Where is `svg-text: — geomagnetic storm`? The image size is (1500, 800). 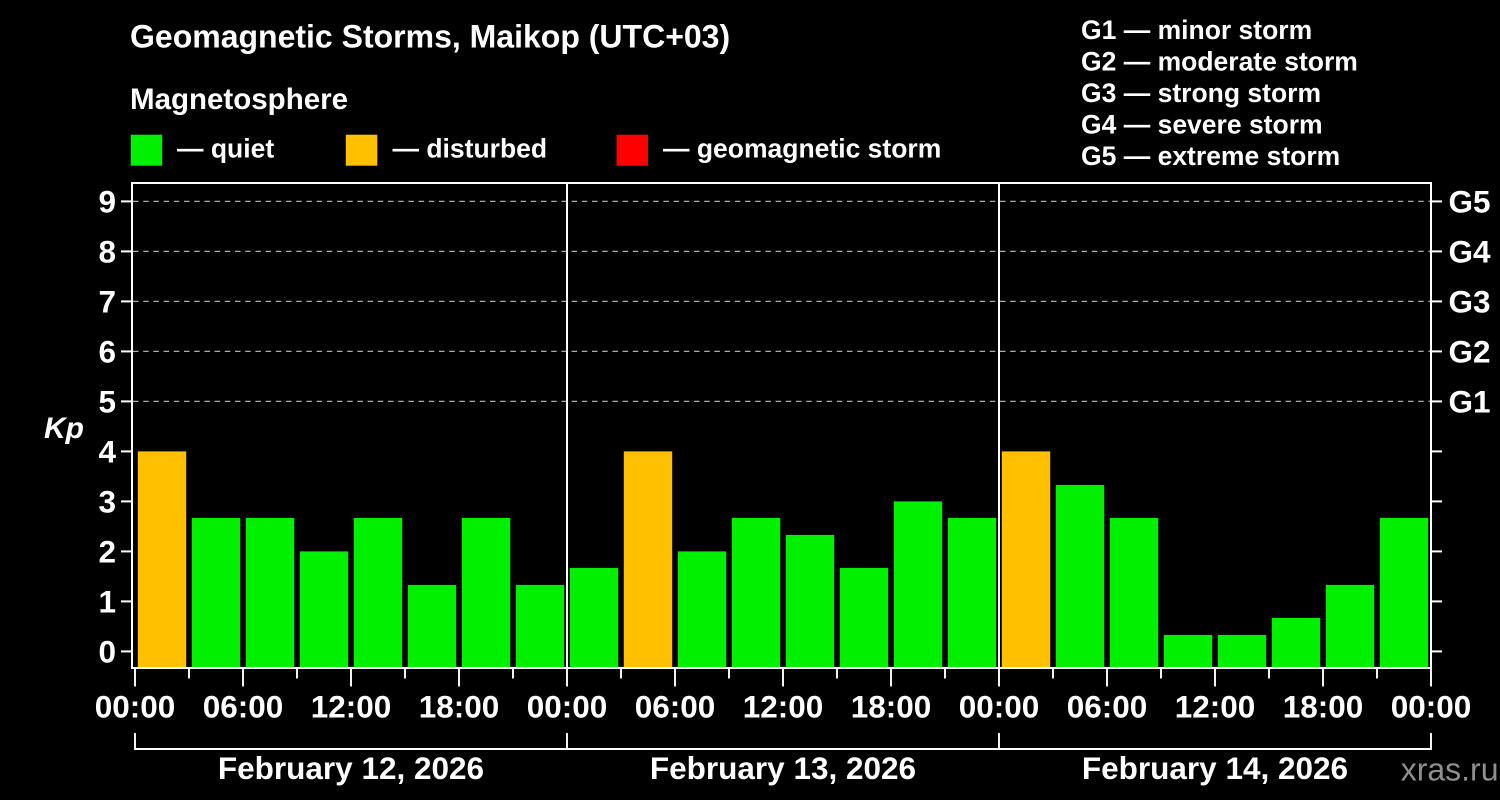 svg-text: — geomagnetic storm is located at coordinates (802, 148).